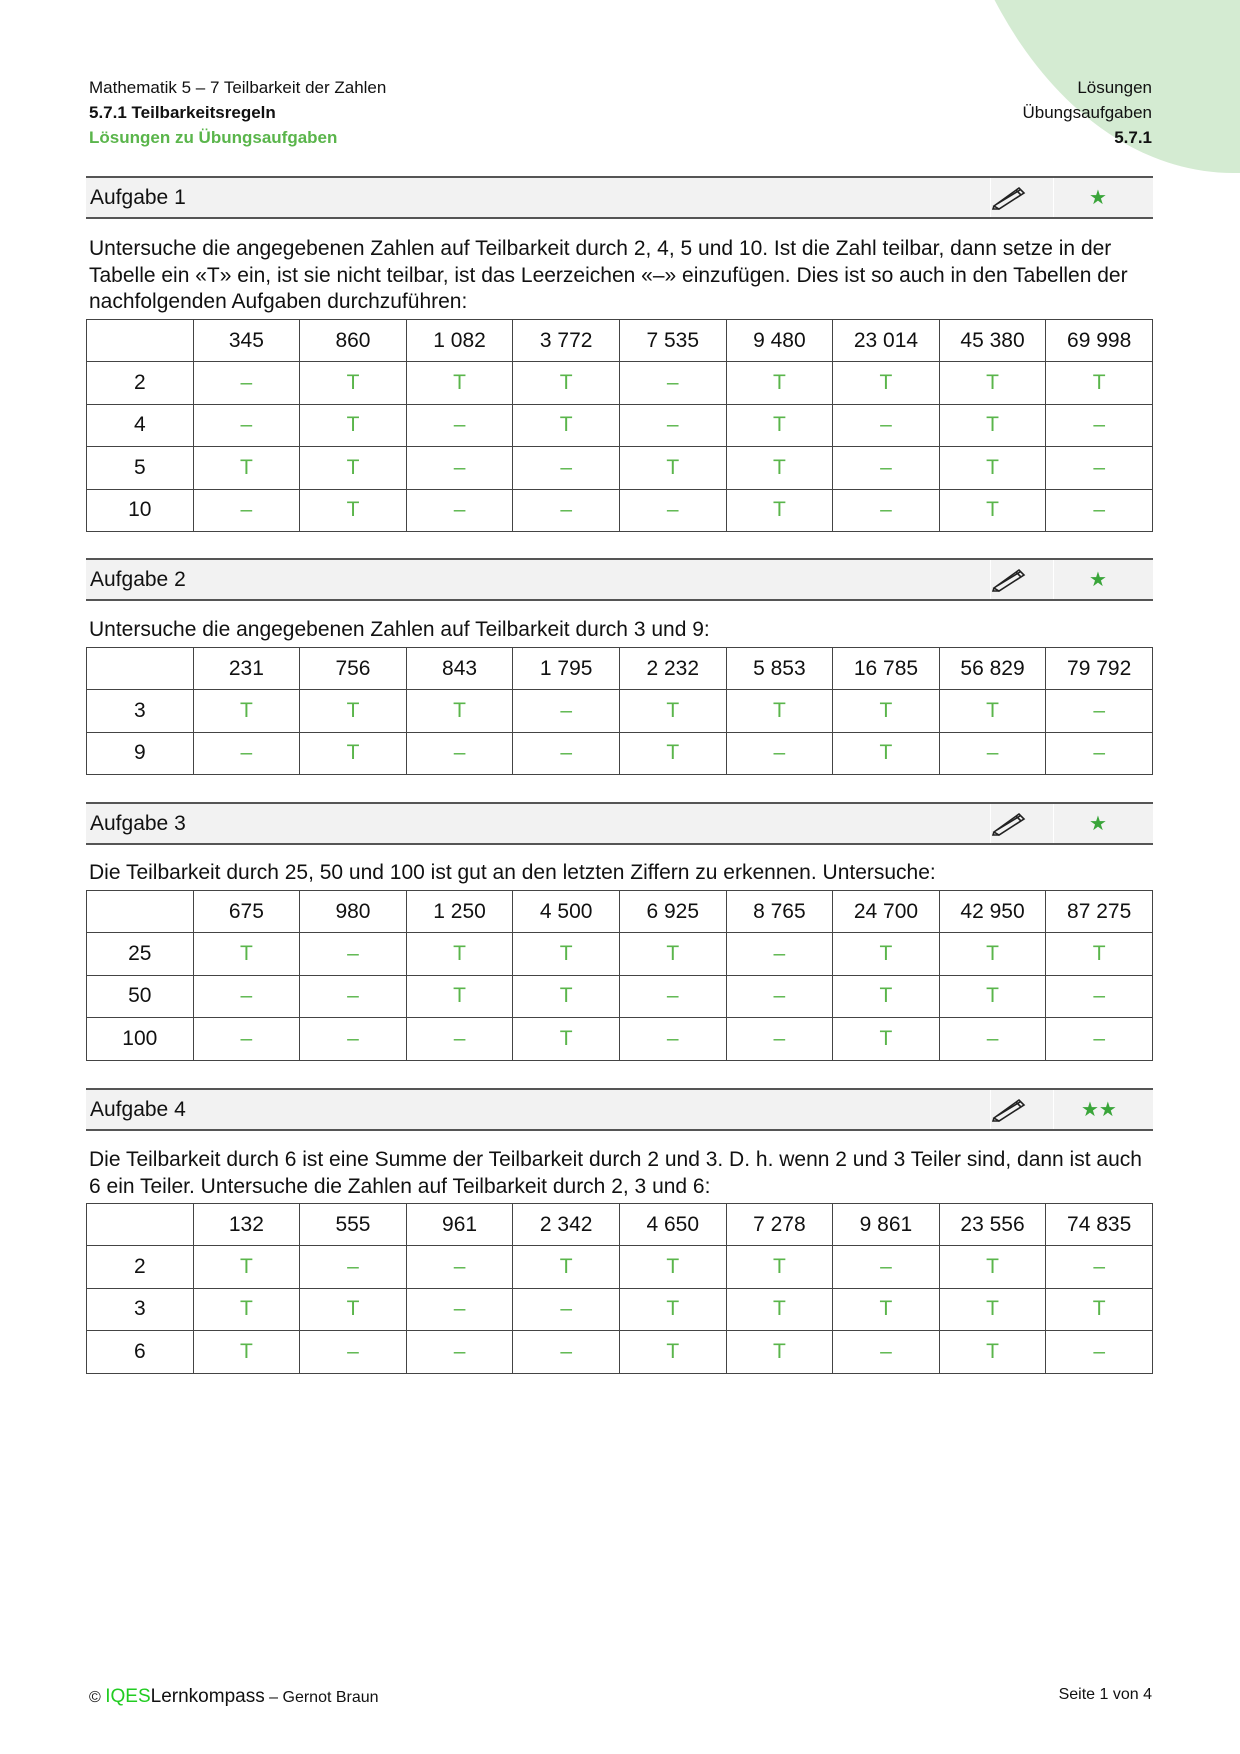  I want to click on table-row: 2 T – – T T T – T –, so click(619, 1267).